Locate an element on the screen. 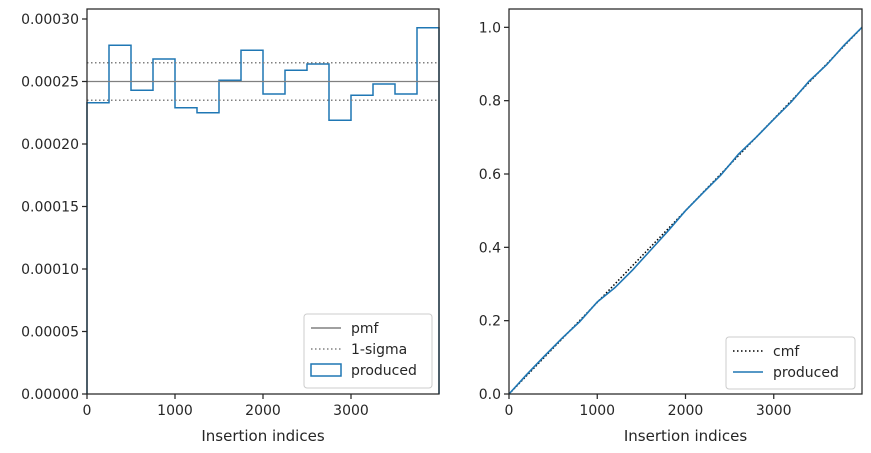  right-xtick-label: 1000 is located at coordinates (597, 411).